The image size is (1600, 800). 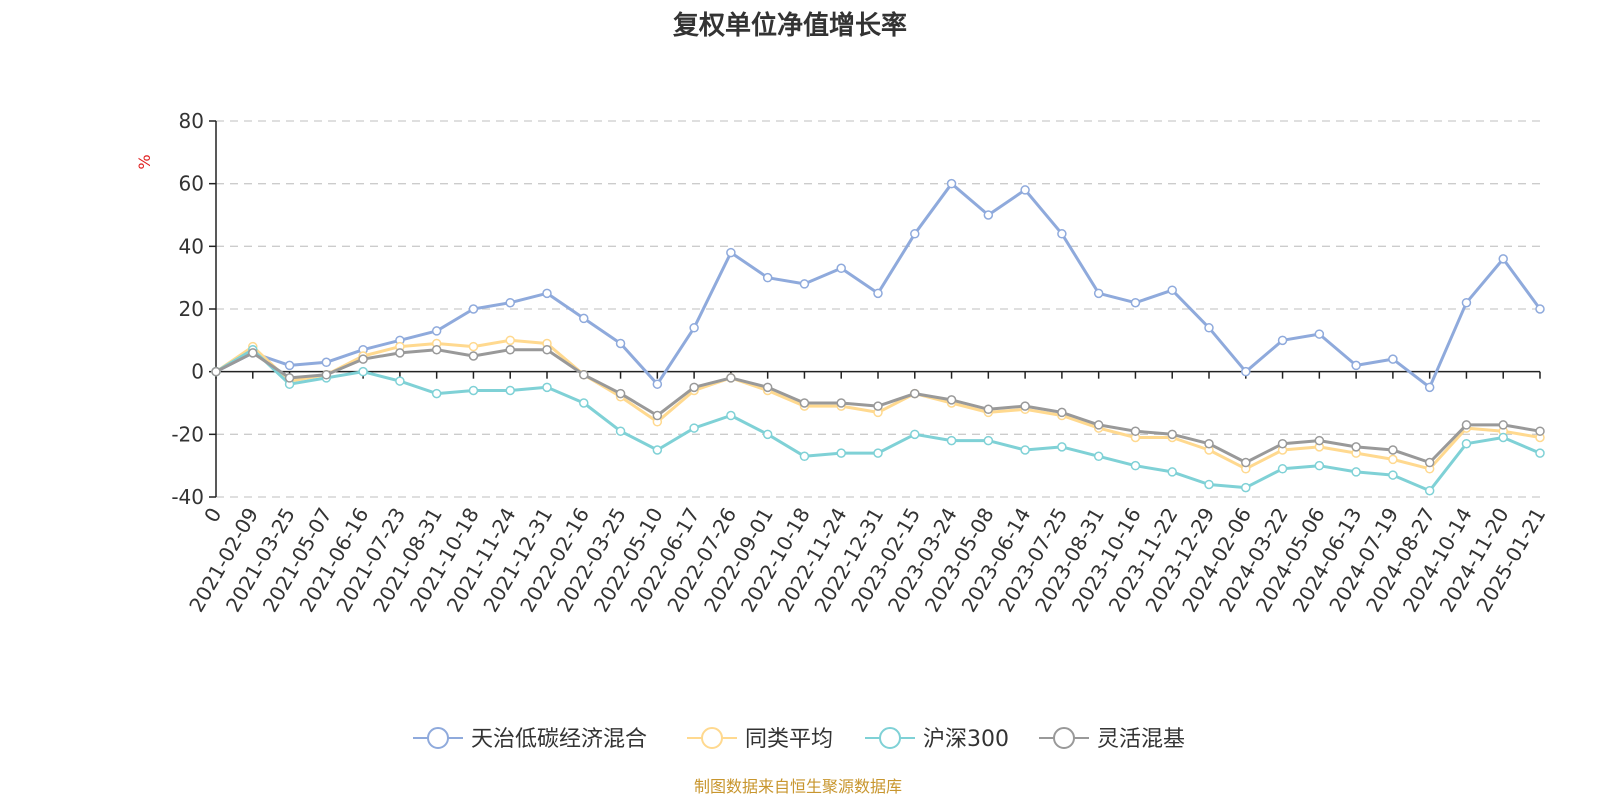 What do you see at coordinates (191, 309) in the screenshot?
I see `y-tick-label: 20` at bounding box center [191, 309].